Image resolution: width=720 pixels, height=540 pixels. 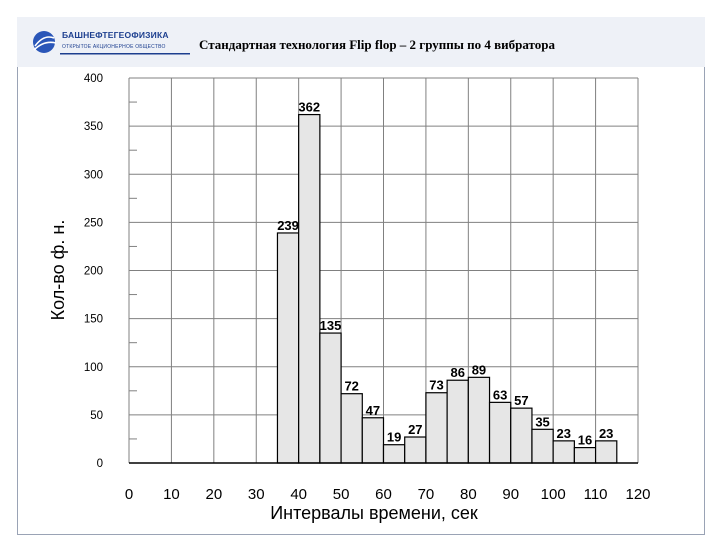 I want to click on x-tick-label: 30, so click(x=256, y=494).